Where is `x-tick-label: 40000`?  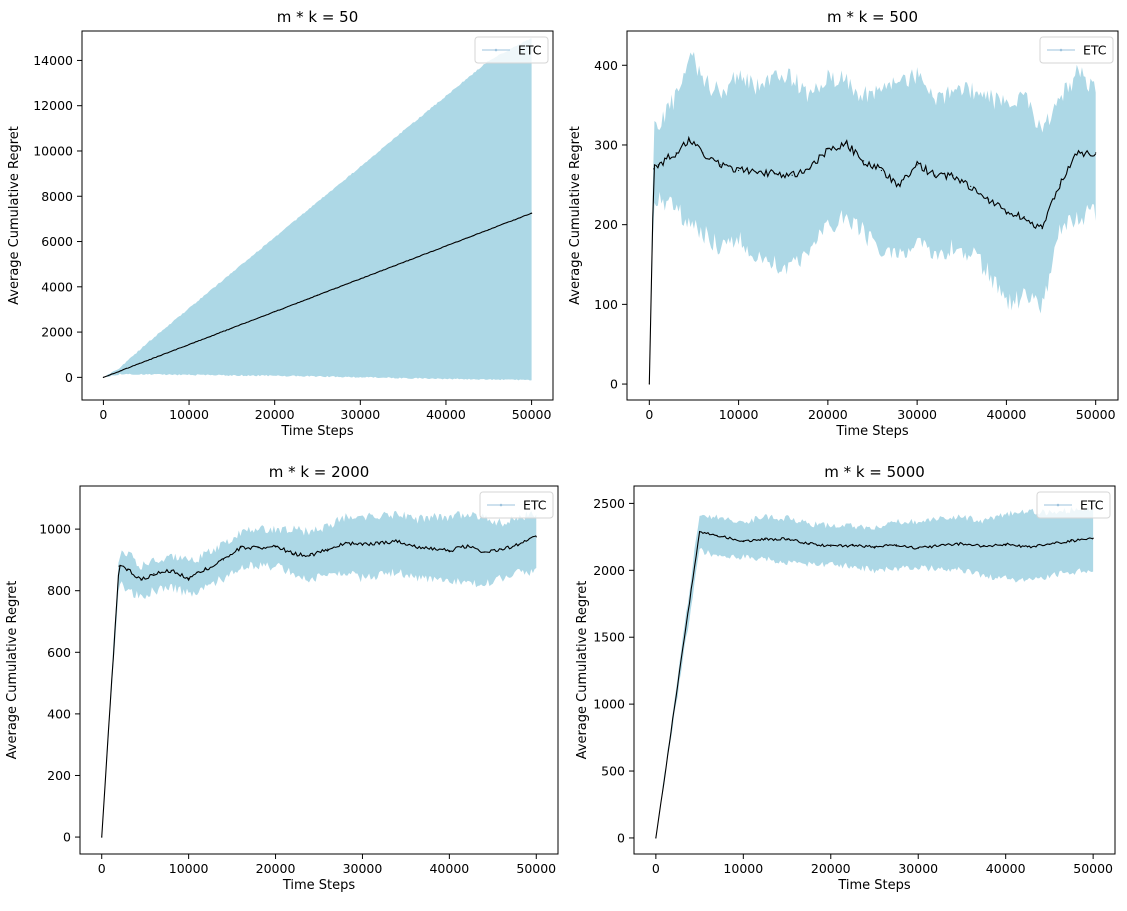
x-tick-label: 40000 is located at coordinates (1006, 868).